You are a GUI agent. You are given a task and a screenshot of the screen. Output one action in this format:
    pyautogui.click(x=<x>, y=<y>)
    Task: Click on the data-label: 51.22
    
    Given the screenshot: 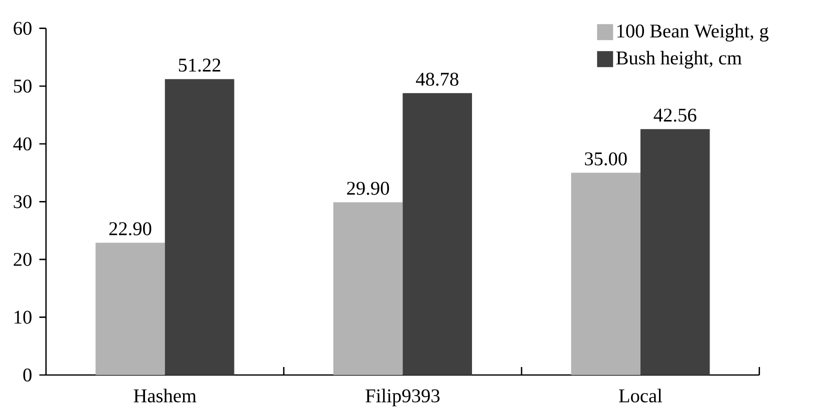 What is the action you would take?
    pyautogui.click(x=199, y=65)
    